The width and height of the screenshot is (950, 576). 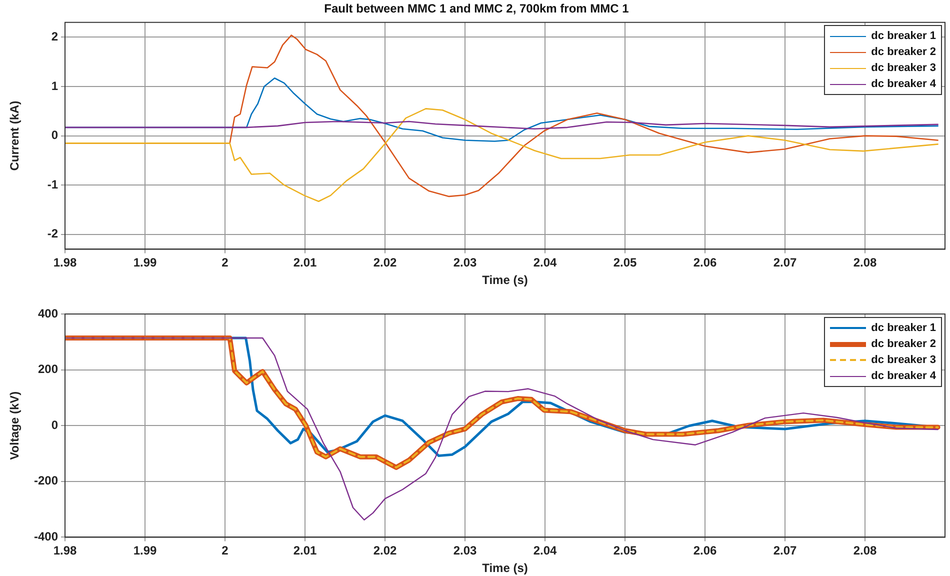 I want to click on y-tick-label: -200, so click(x=46, y=481).